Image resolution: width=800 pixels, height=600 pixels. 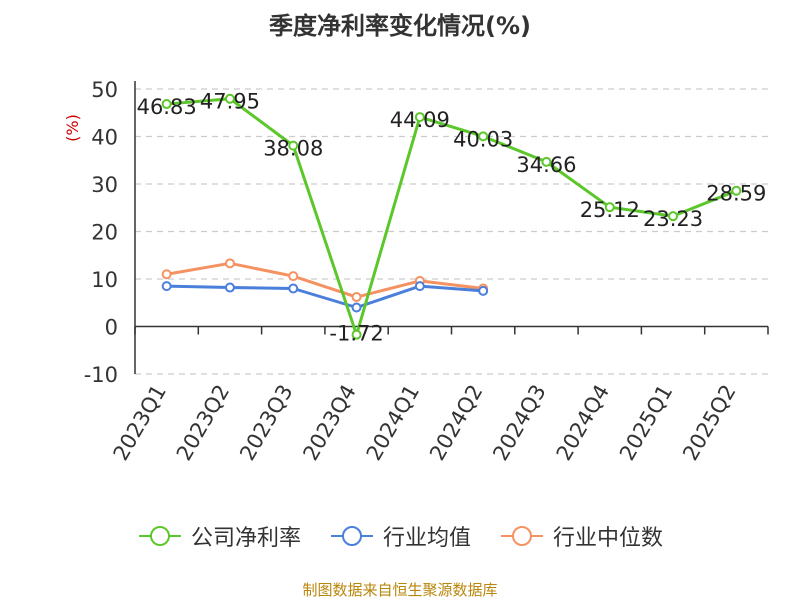 I want to click on x-tick-label: 2024Q4, so click(x=583, y=423).